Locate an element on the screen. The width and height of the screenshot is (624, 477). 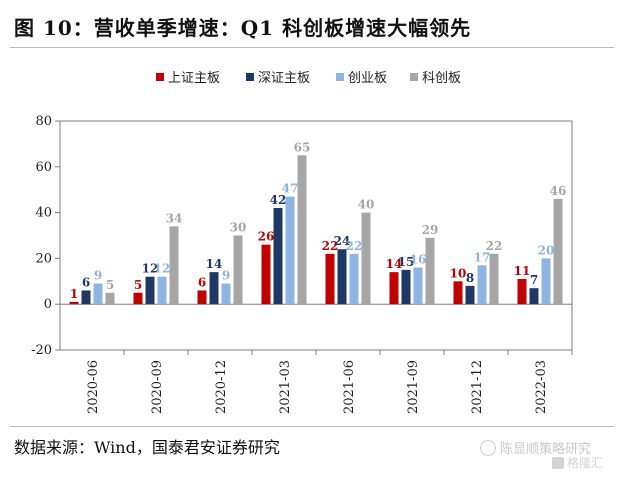
x-tick-label: 2022-03 is located at coordinates (541, 387).